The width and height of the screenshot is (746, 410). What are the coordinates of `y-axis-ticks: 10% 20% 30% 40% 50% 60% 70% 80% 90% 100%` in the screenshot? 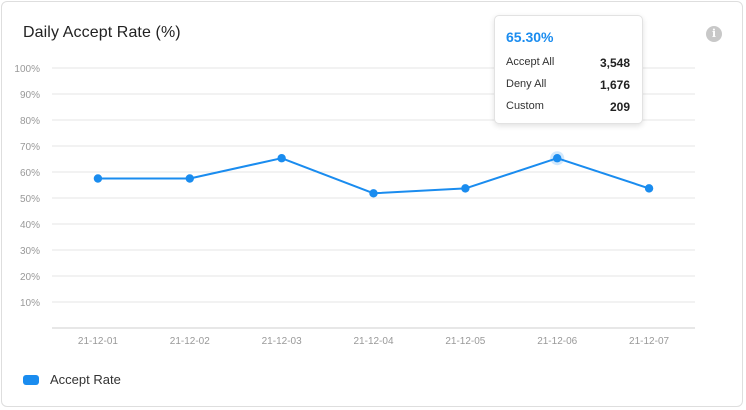 It's located at (27, 186).